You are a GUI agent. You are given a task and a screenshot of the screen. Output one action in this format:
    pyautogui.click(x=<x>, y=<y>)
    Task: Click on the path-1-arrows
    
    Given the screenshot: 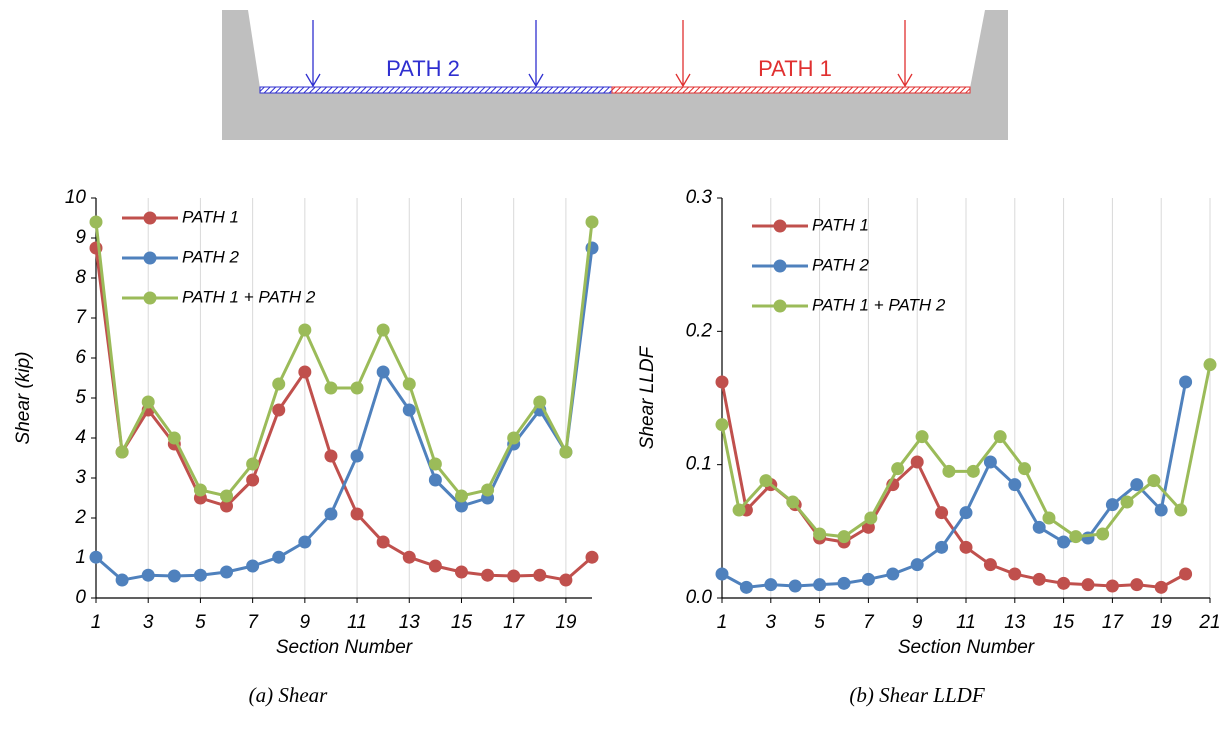 What is the action you would take?
    pyautogui.click(x=794, y=54)
    